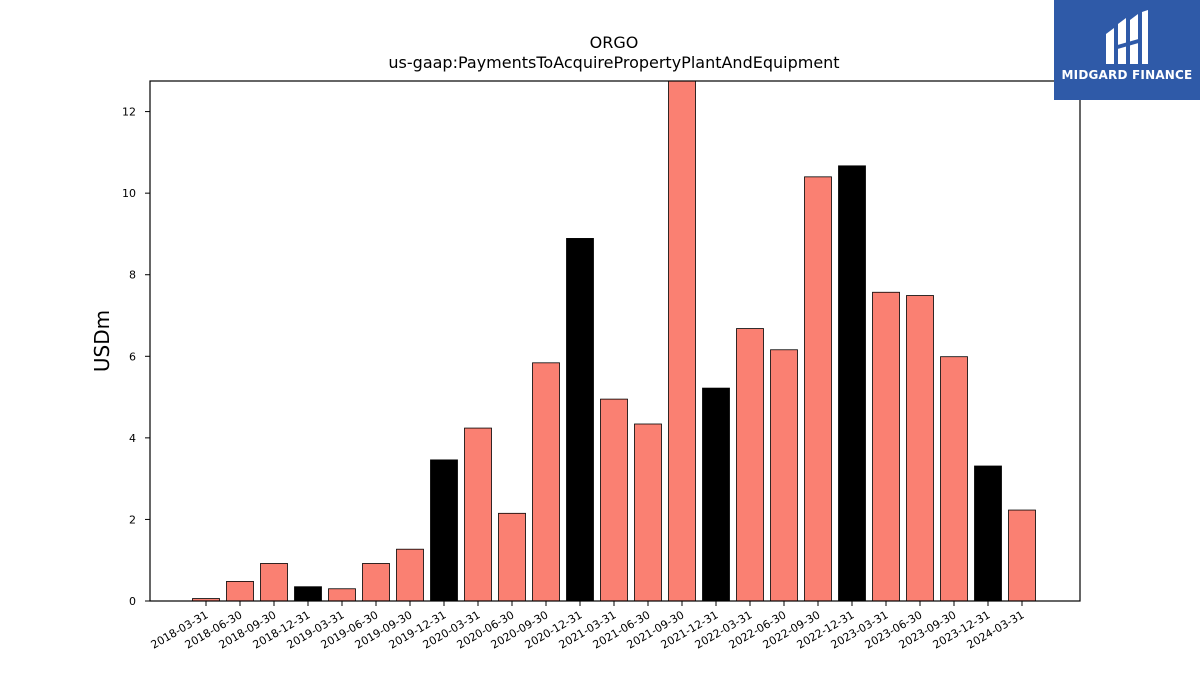  I want to click on y-tick-label: 8, so click(132, 275).